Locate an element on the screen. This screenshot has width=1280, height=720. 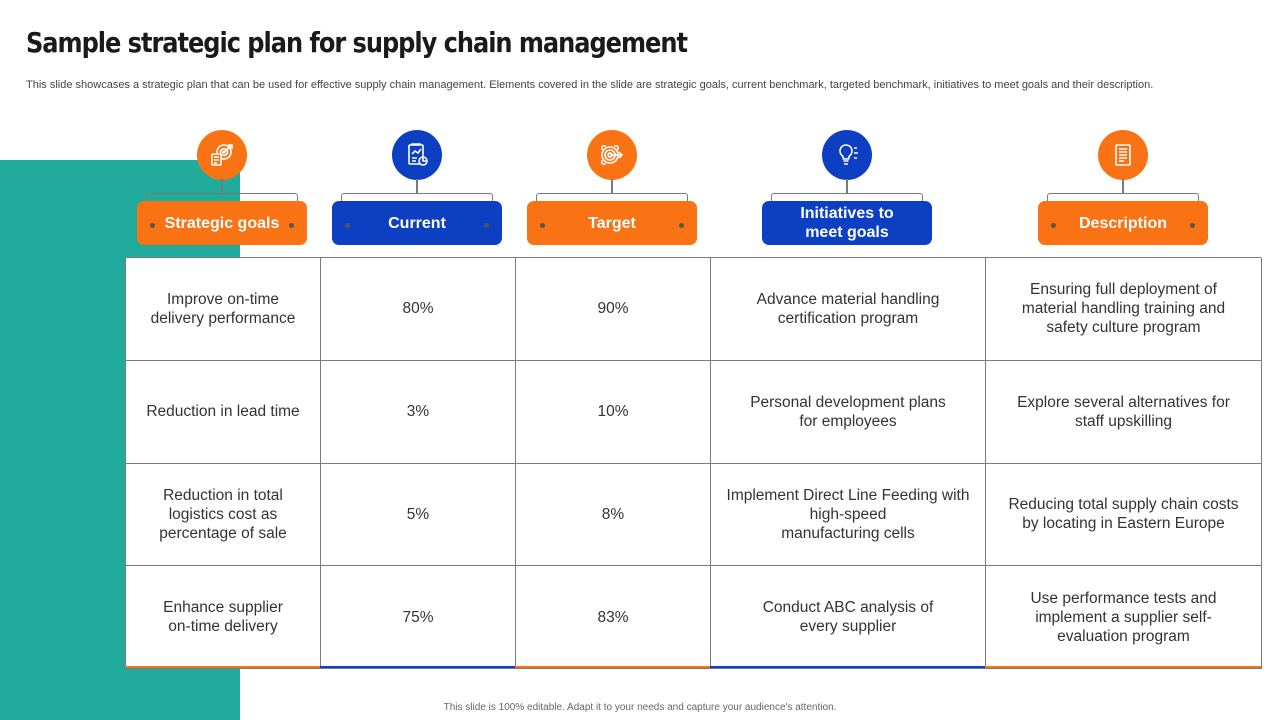
column-label-pill: Target is located at coordinates (612, 223).